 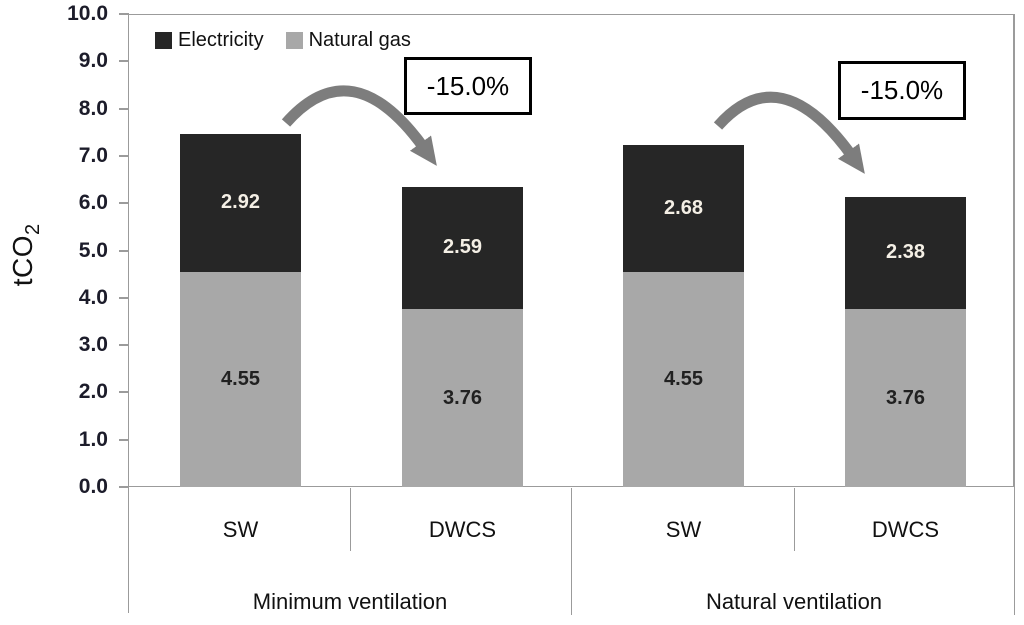 I want to click on segment-value: 2.59, so click(x=462, y=247).